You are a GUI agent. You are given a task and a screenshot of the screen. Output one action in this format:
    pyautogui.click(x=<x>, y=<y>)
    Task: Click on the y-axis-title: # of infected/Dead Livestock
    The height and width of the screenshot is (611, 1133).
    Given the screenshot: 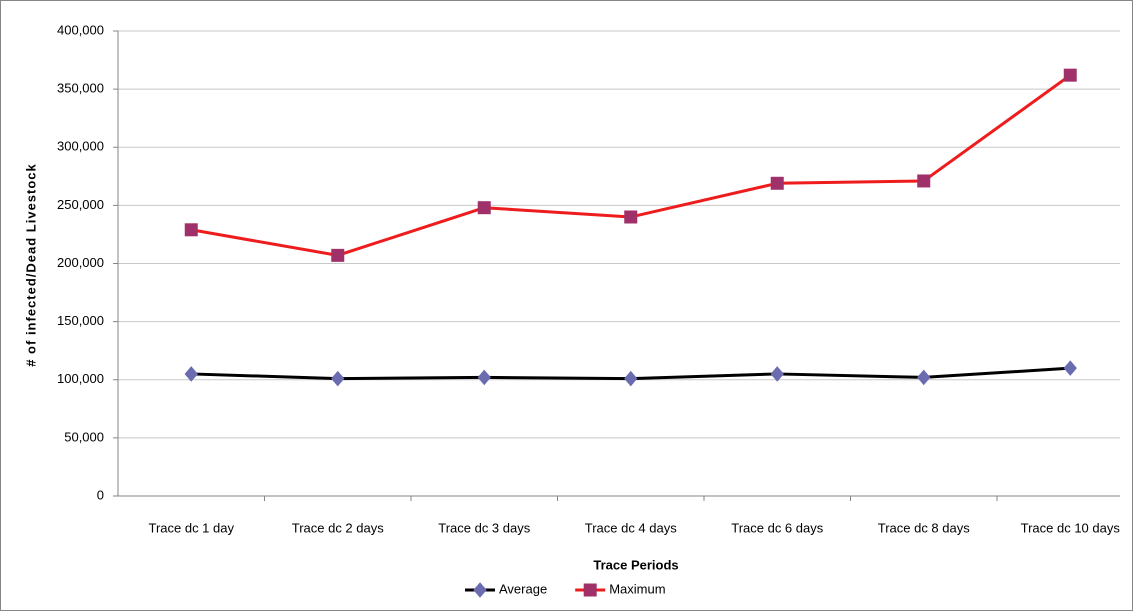 What is the action you would take?
    pyautogui.click(x=30, y=265)
    